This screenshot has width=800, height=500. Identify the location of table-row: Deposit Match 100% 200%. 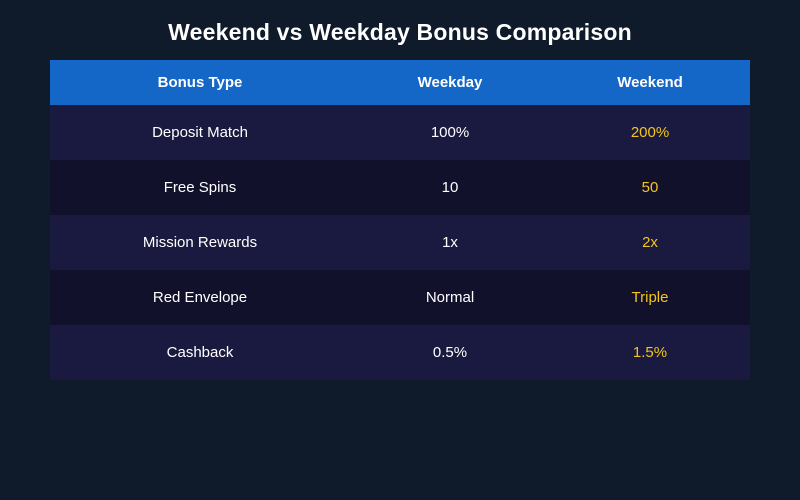
(400, 132).